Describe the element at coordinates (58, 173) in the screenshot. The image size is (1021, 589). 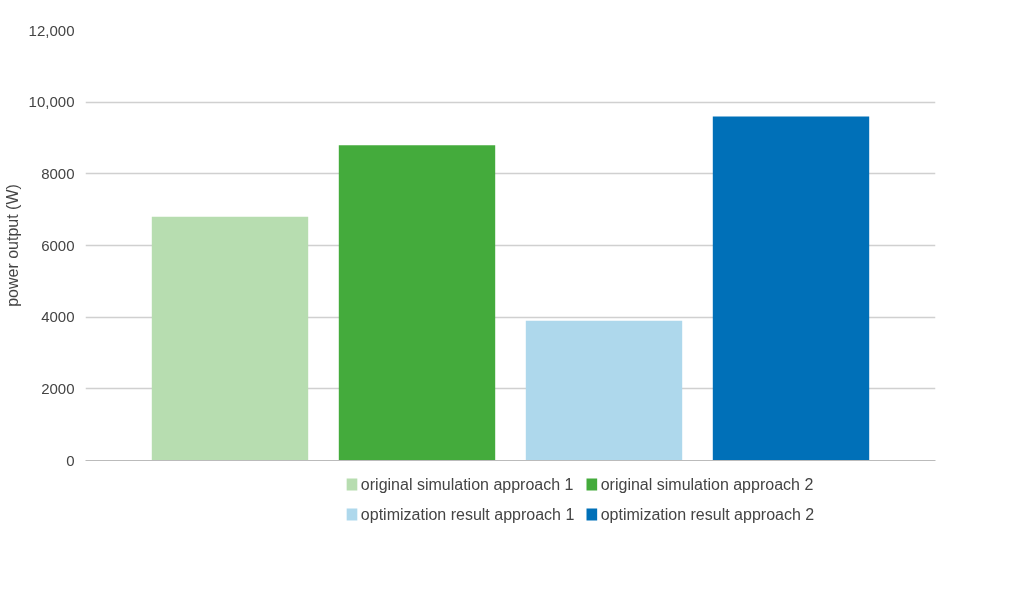
I see `y-tick-label: 8000` at that location.